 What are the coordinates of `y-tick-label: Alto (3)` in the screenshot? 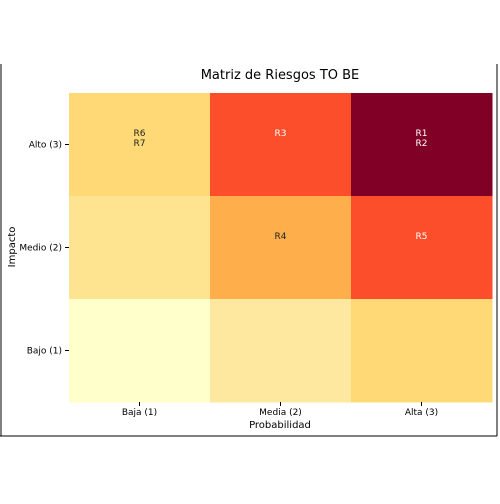 It's located at (45, 146).